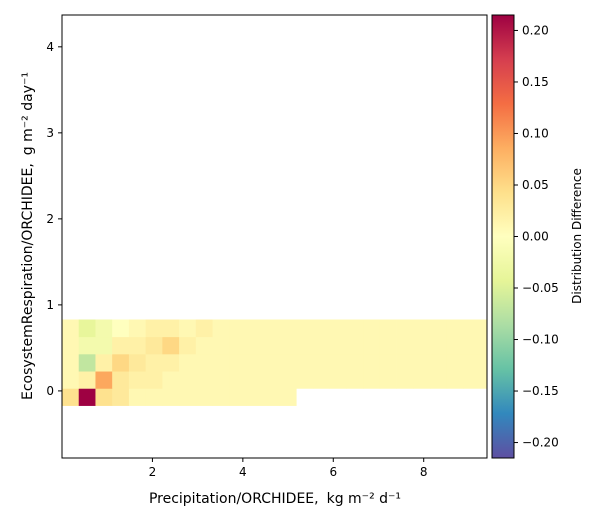 The width and height of the screenshot is (600, 525). Describe the element at coordinates (535, 185) in the screenshot. I see `colorbar-tick-label: 0.05` at that location.